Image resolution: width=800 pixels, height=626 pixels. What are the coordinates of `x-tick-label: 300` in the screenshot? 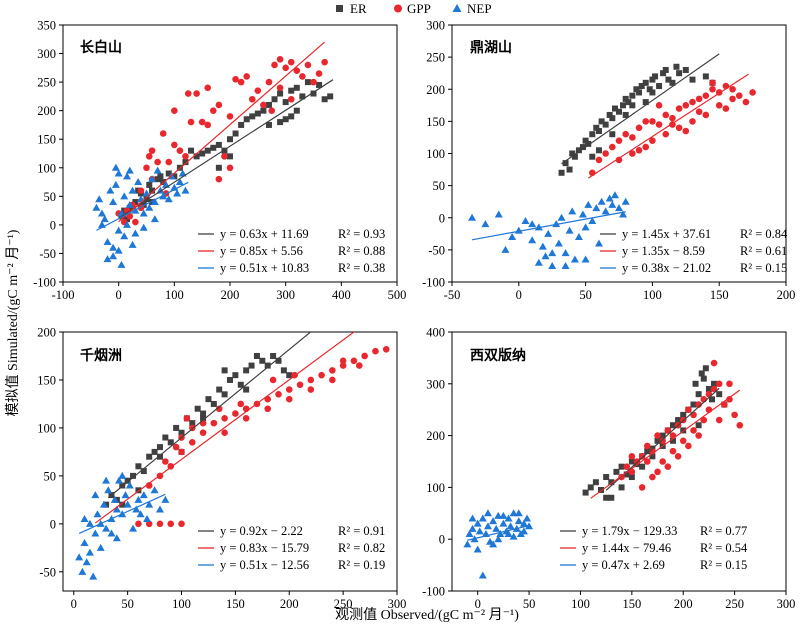 It's located at (397, 604).